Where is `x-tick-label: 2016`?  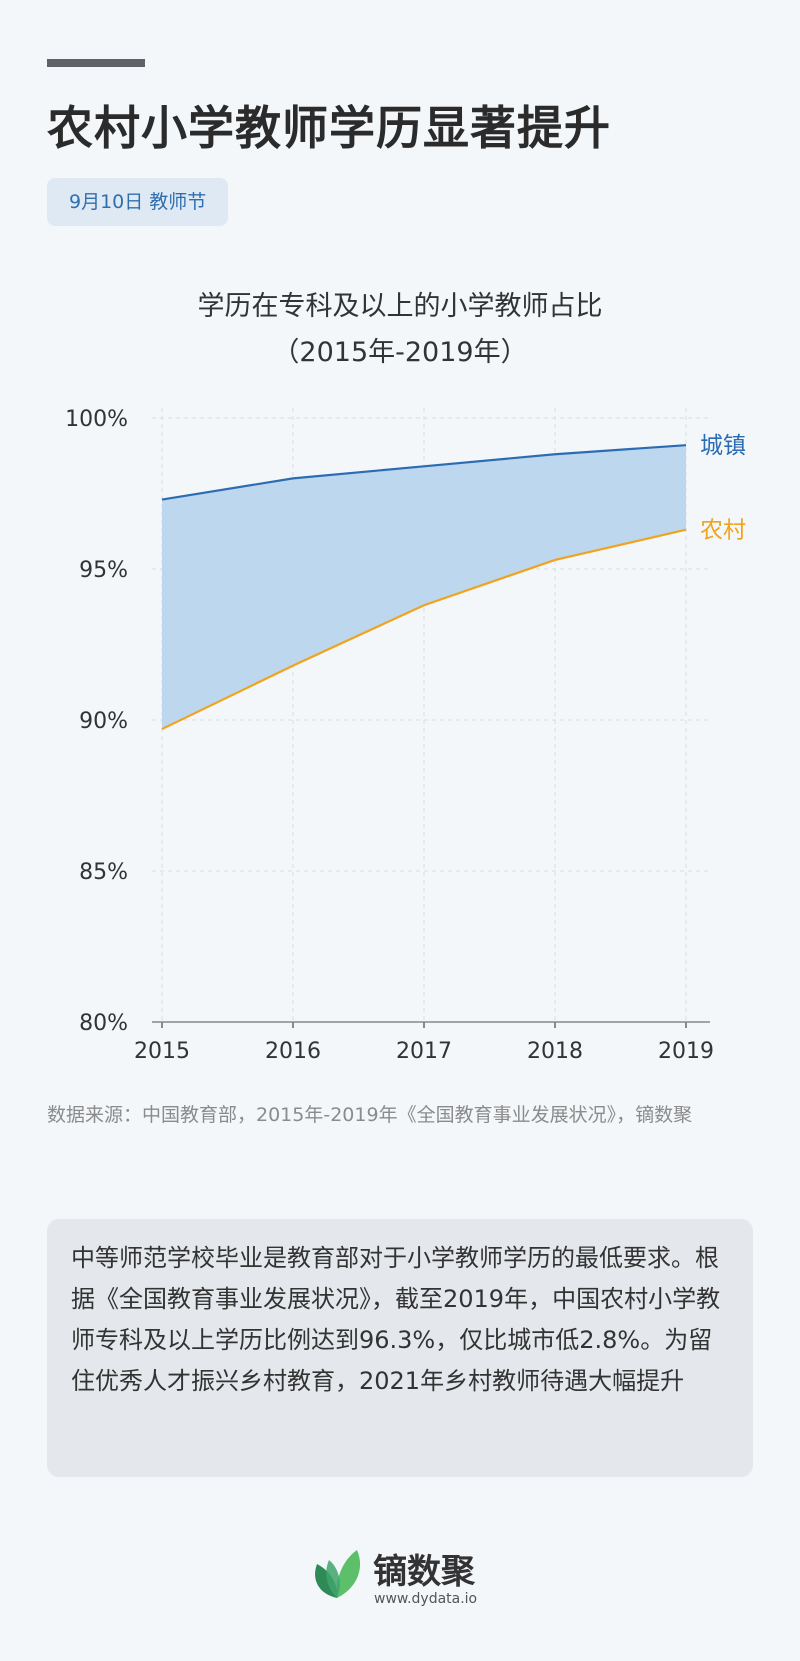
x-tick-label: 2016 is located at coordinates (293, 1051).